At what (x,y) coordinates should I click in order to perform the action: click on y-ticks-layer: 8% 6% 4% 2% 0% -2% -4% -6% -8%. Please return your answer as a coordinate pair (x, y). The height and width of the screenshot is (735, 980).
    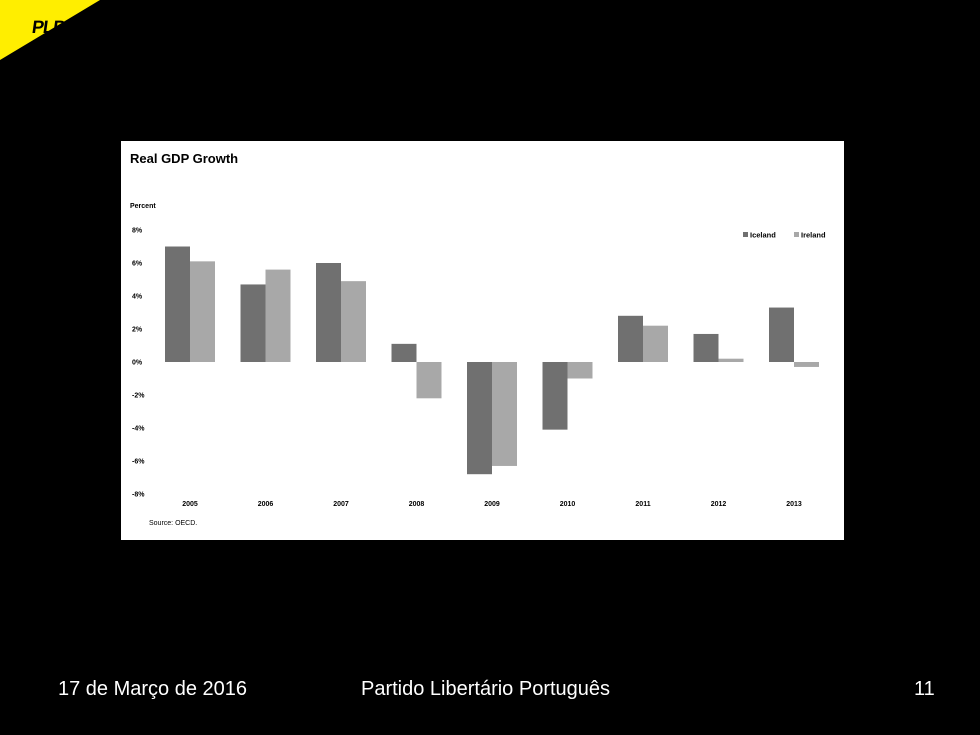
    Looking at the image, I should click on (138, 363).